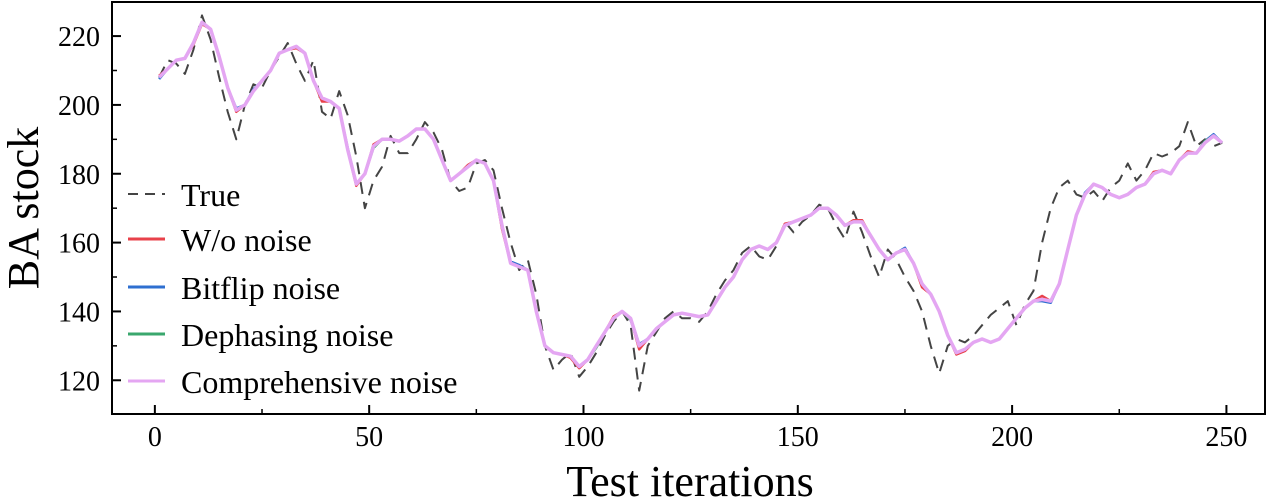  I want to click on y-tick-label: 140, so click(79, 312).